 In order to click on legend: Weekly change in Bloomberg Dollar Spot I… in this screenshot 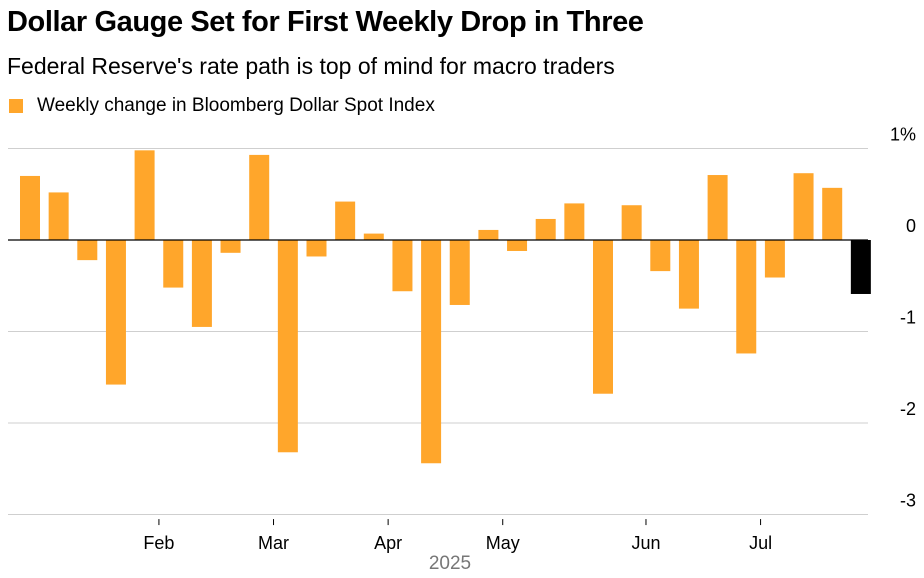, I will do `click(222, 106)`.